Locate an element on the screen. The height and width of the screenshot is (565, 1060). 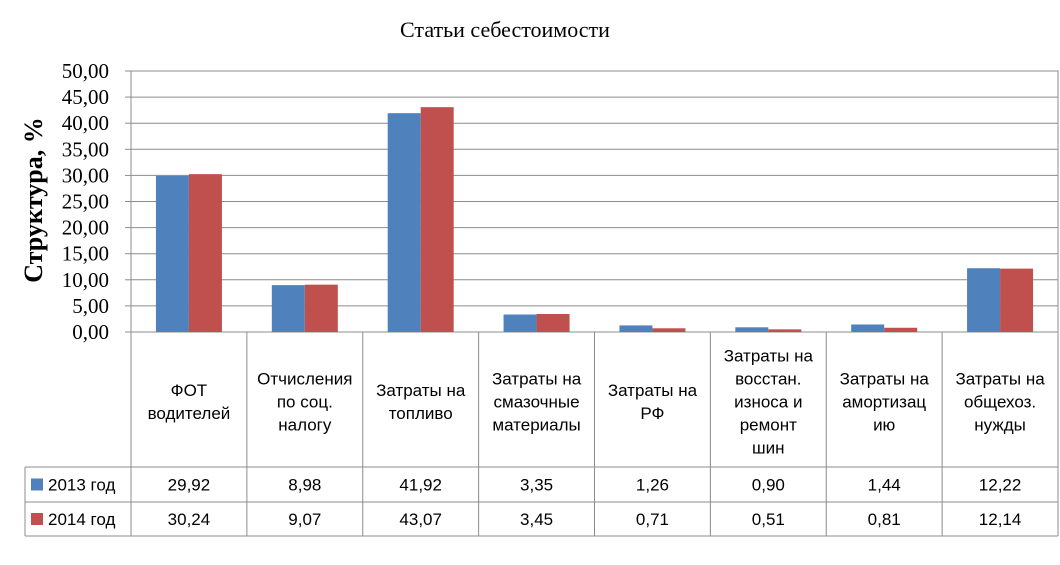
category-label: Отчисления по соц. налогу is located at coordinates (304, 402).